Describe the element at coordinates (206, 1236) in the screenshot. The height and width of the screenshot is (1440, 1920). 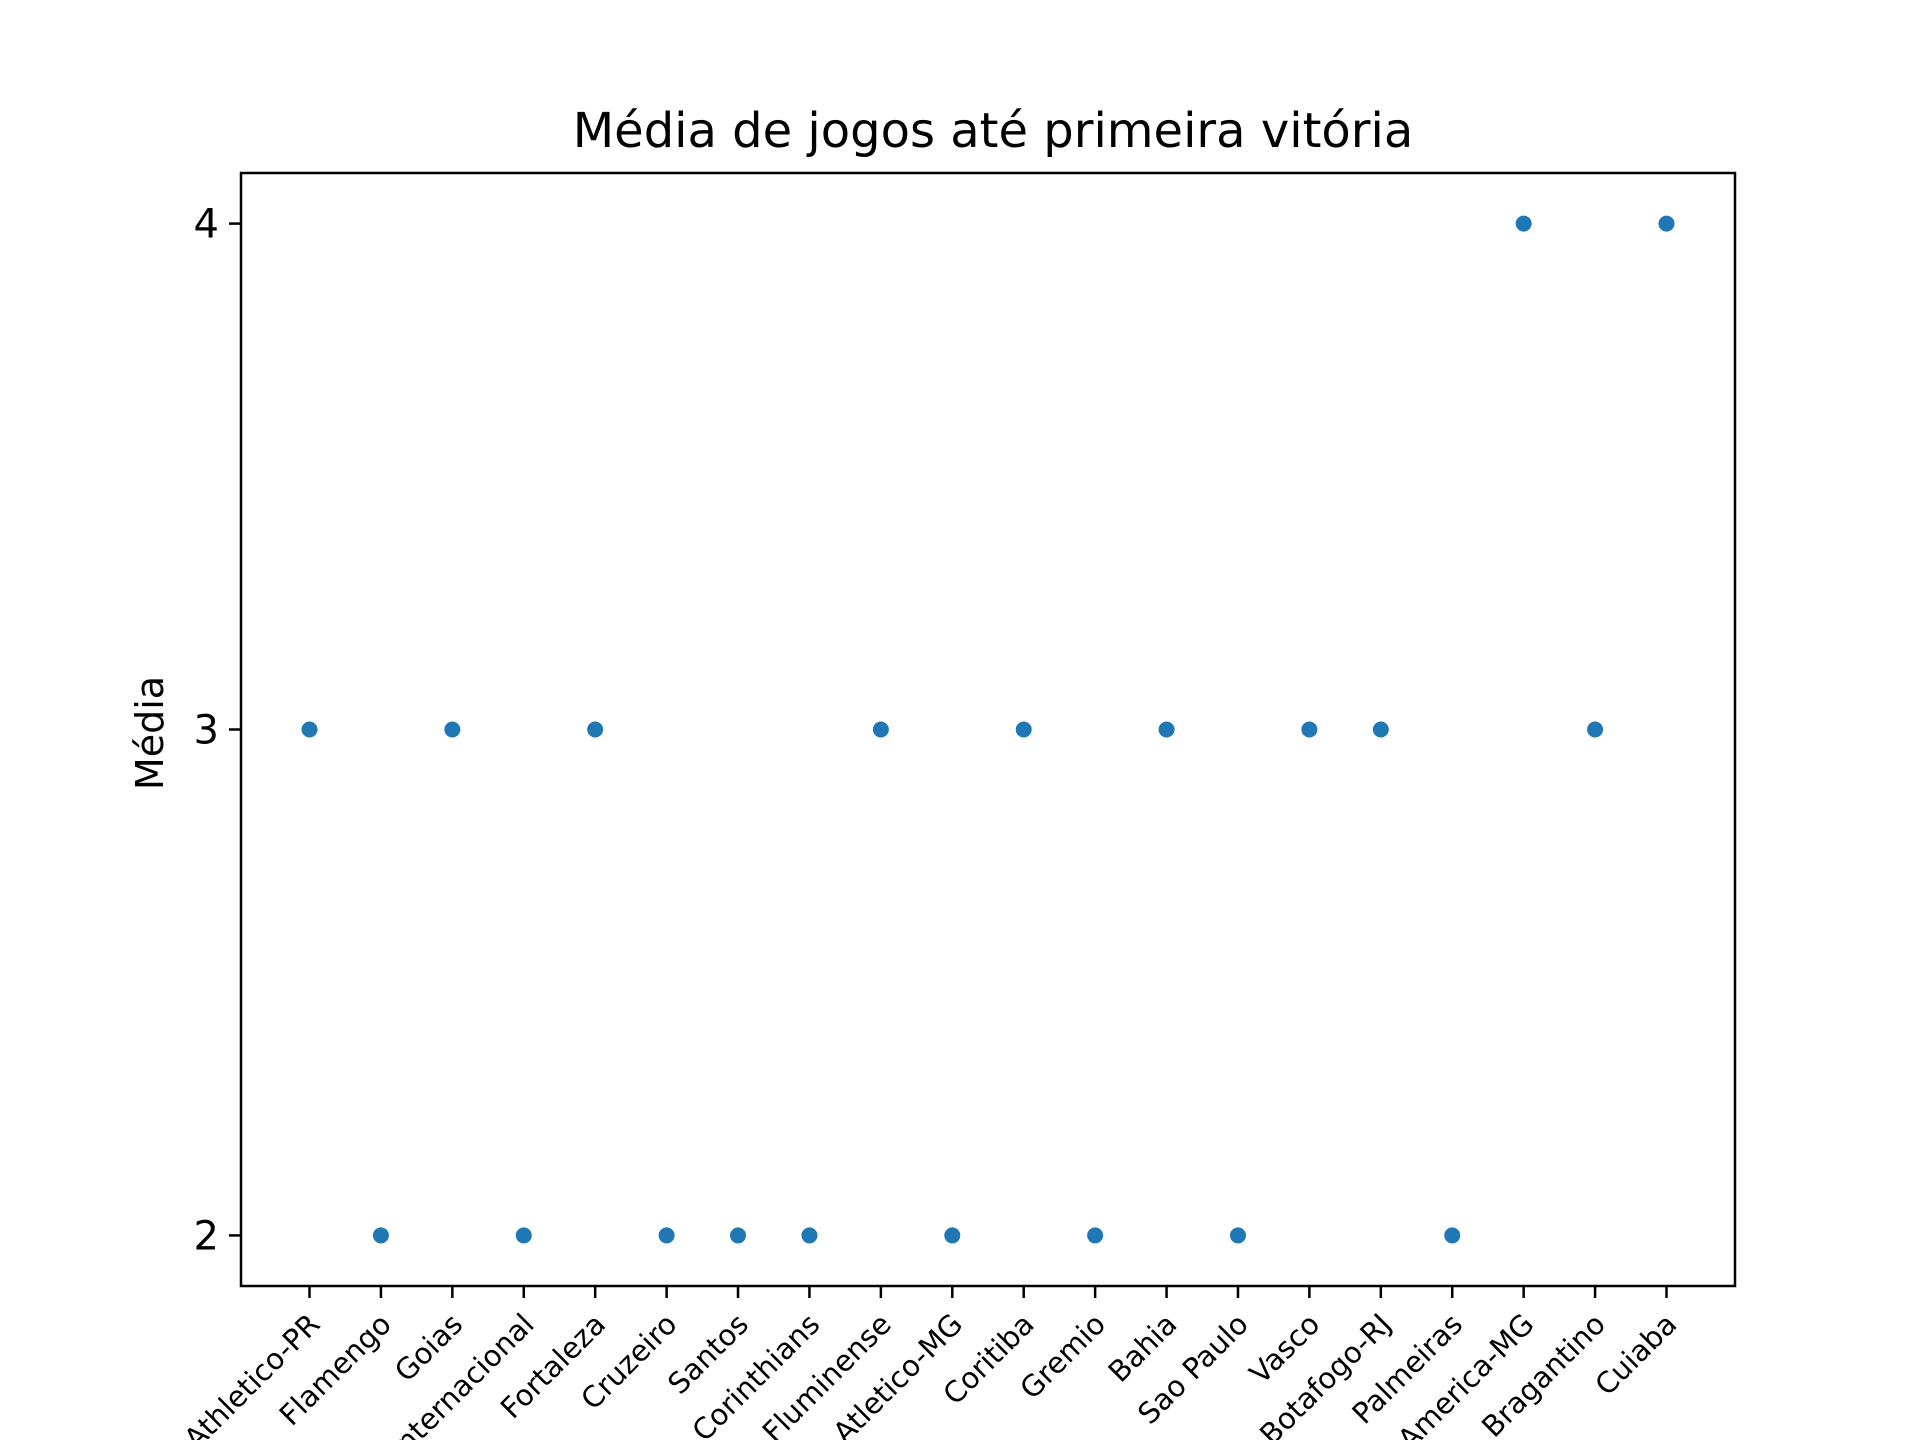
I see `y-tick-label: 2` at that location.